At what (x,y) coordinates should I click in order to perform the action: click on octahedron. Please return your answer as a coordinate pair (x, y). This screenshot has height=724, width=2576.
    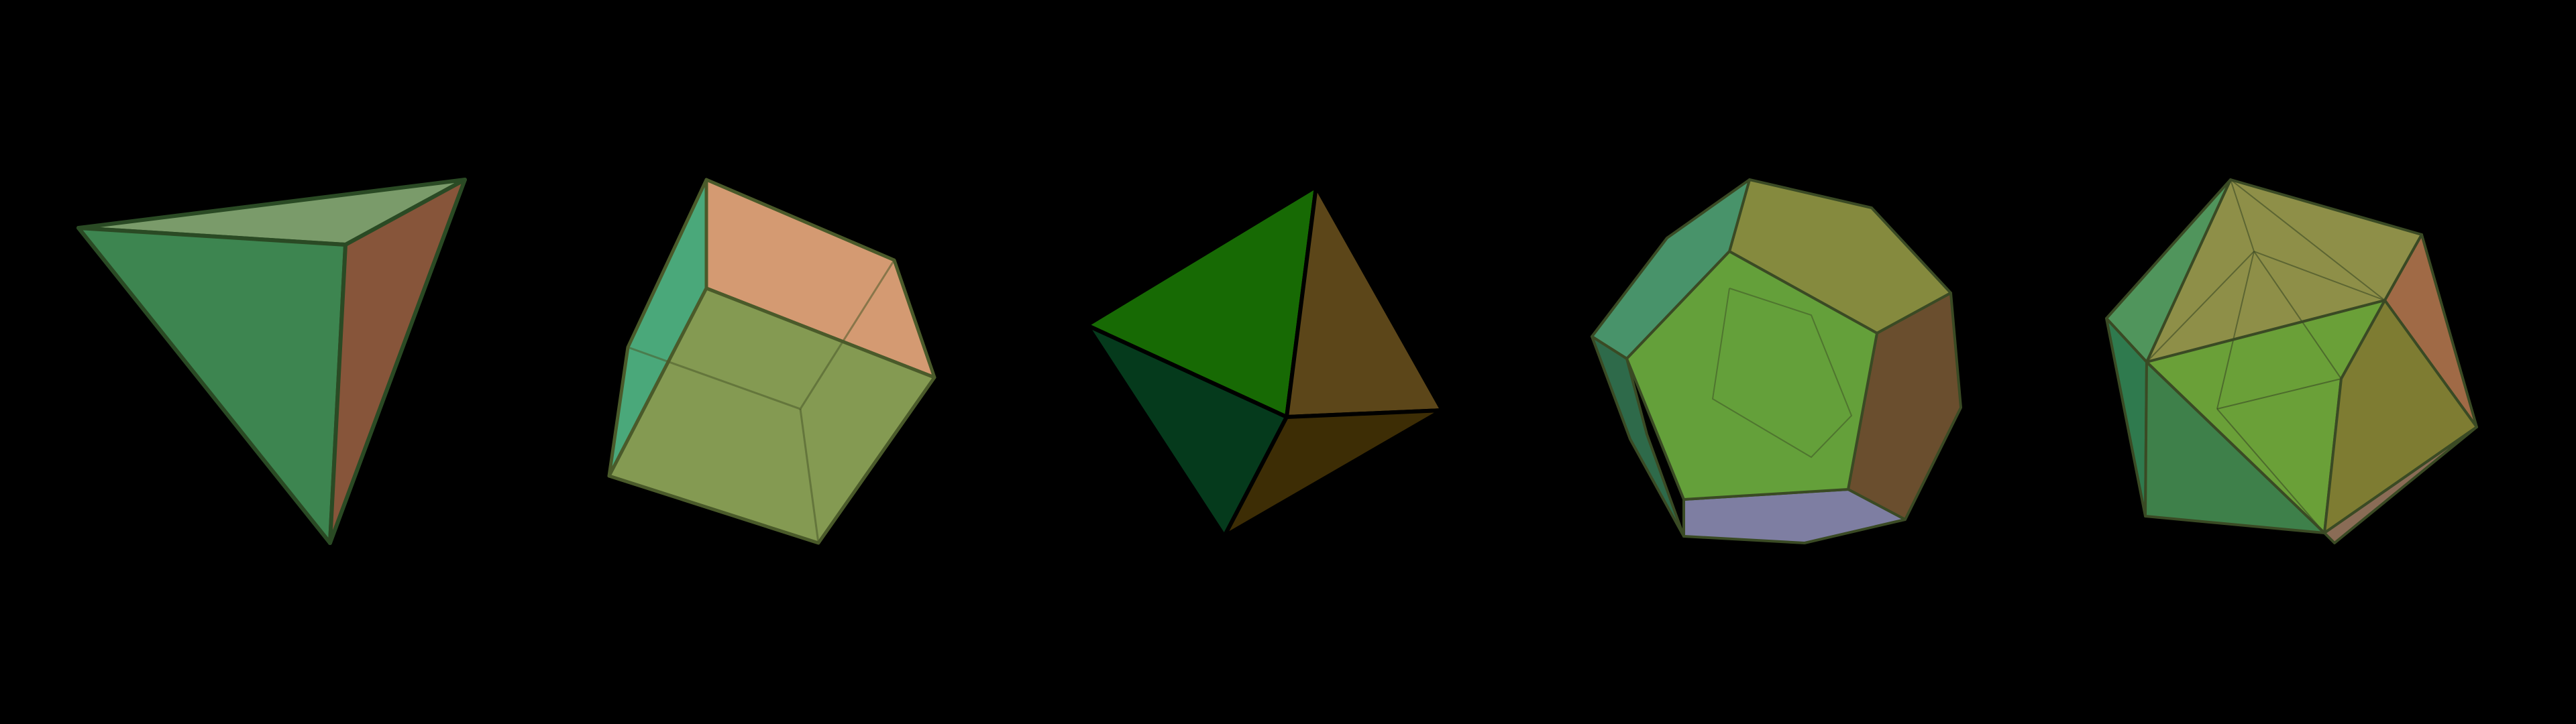
    Looking at the image, I should click on (1264, 361).